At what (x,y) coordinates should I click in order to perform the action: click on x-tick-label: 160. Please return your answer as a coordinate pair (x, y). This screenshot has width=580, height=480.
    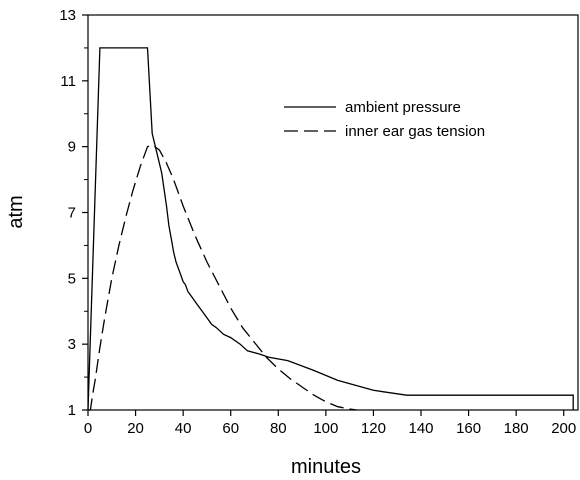
    Looking at the image, I should click on (468, 428).